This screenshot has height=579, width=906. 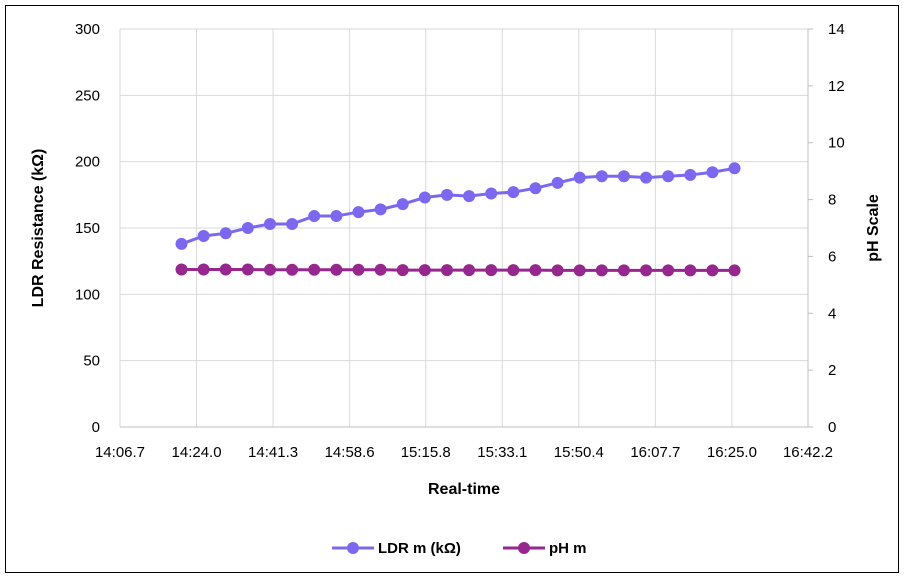 What do you see at coordinates (836, 86) in the screenshot?
I see `y-right-tick-label: 12` at bounding box center [836, 86].